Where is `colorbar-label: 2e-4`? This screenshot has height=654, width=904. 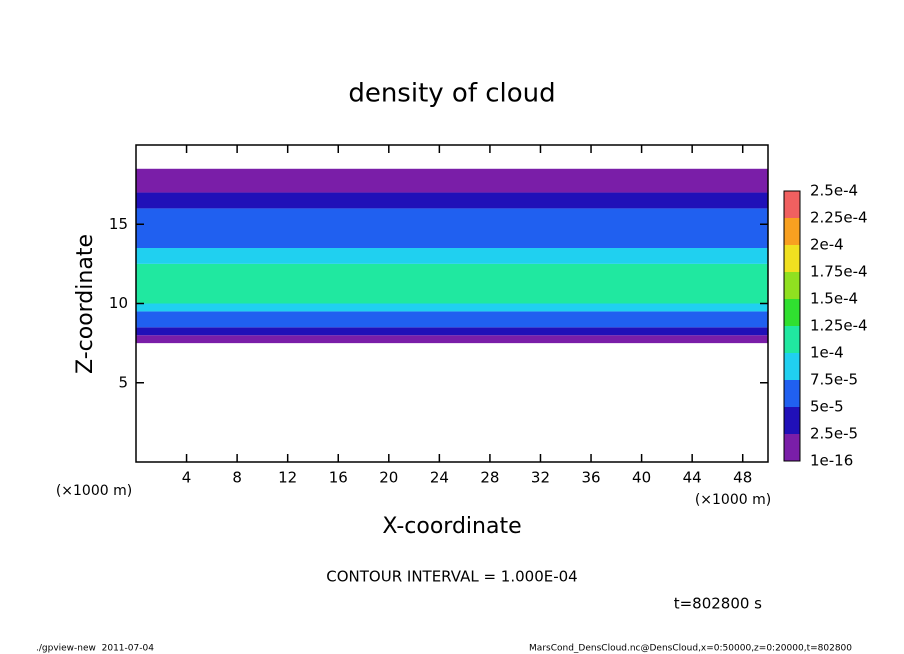 colorbar-label: 2e-4 is located at coordinates (827, 245).